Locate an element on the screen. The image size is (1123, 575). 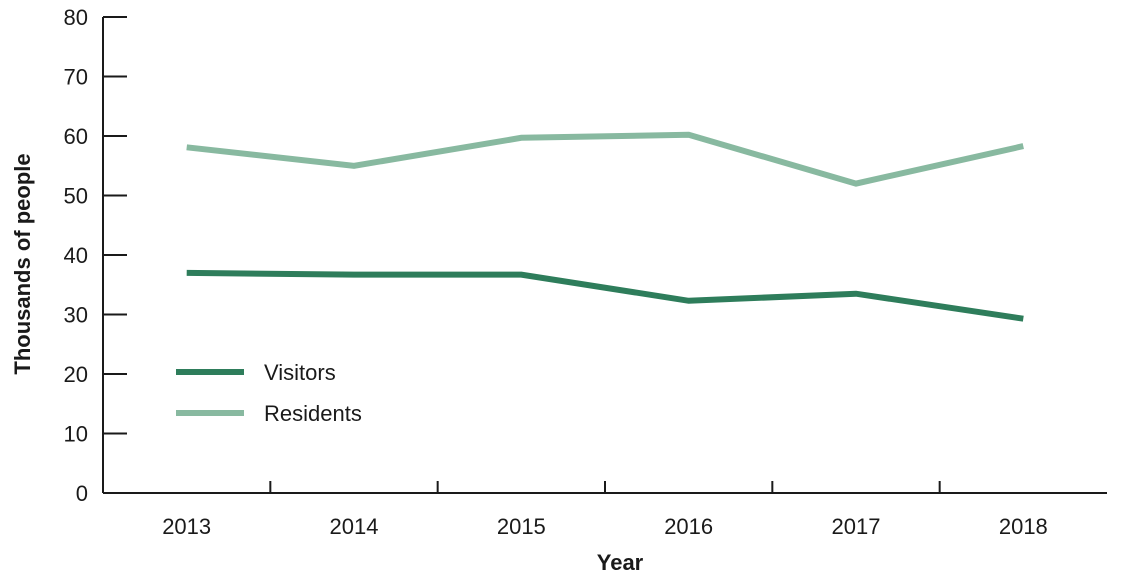
y-tick-label: 60 is located at coordinates (76, 136).